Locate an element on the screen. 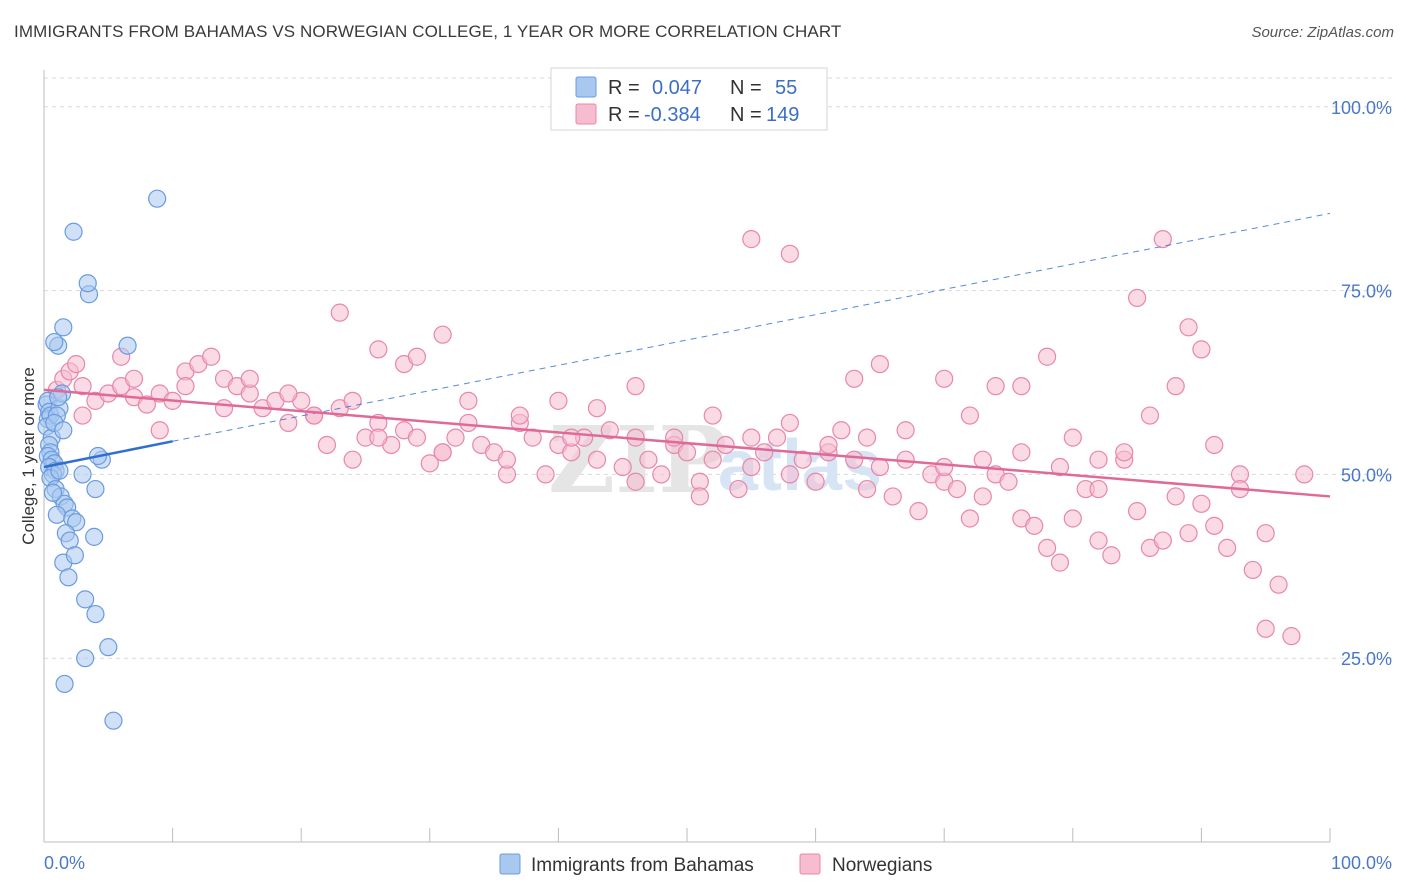  bahamas-trend-line is located at coordinates (108, 454).